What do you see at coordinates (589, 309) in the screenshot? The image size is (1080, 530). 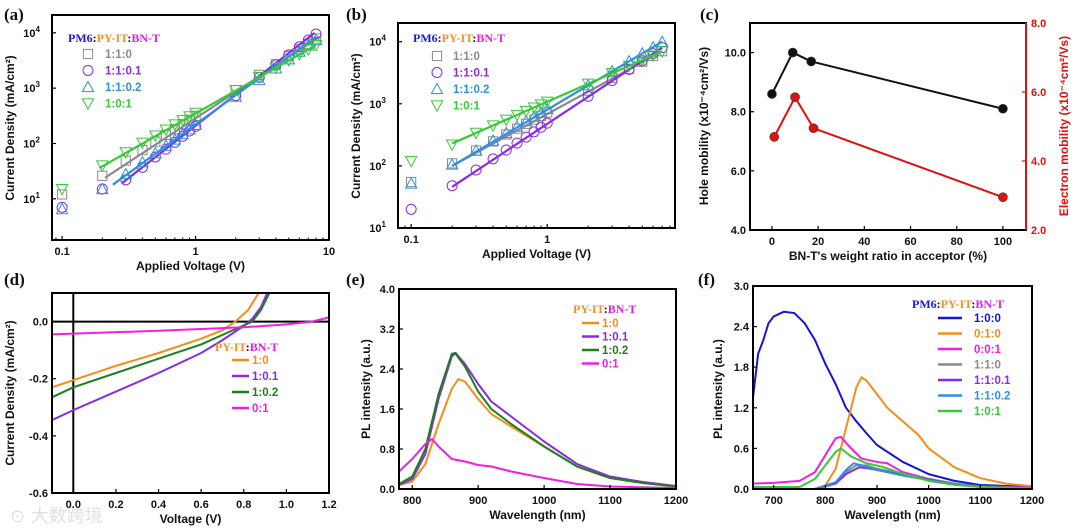 I see `legend-title-segment: PY-IT` at bounding box center [589, 309].